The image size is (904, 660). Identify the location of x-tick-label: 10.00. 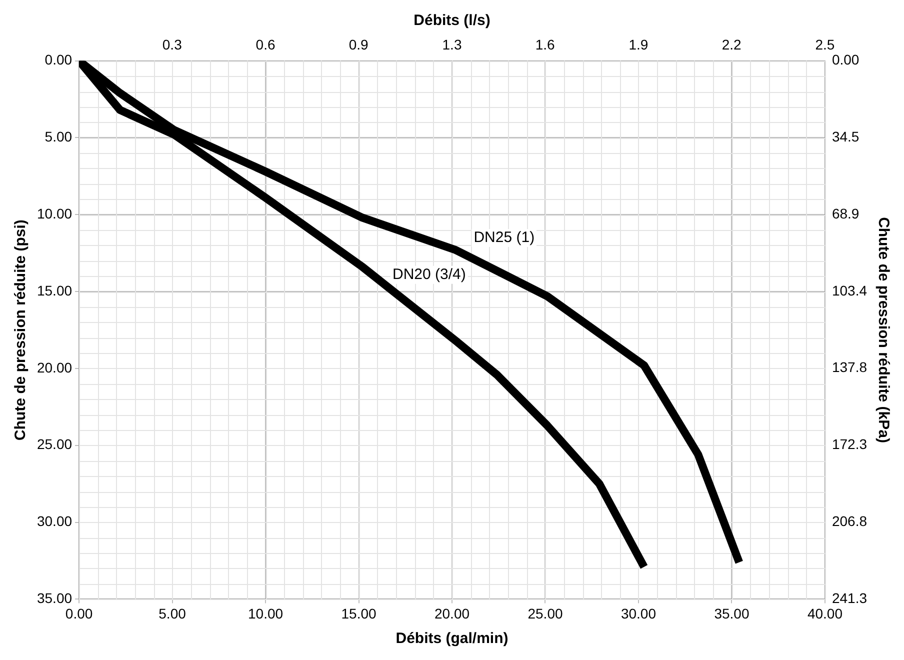
(266, 613).